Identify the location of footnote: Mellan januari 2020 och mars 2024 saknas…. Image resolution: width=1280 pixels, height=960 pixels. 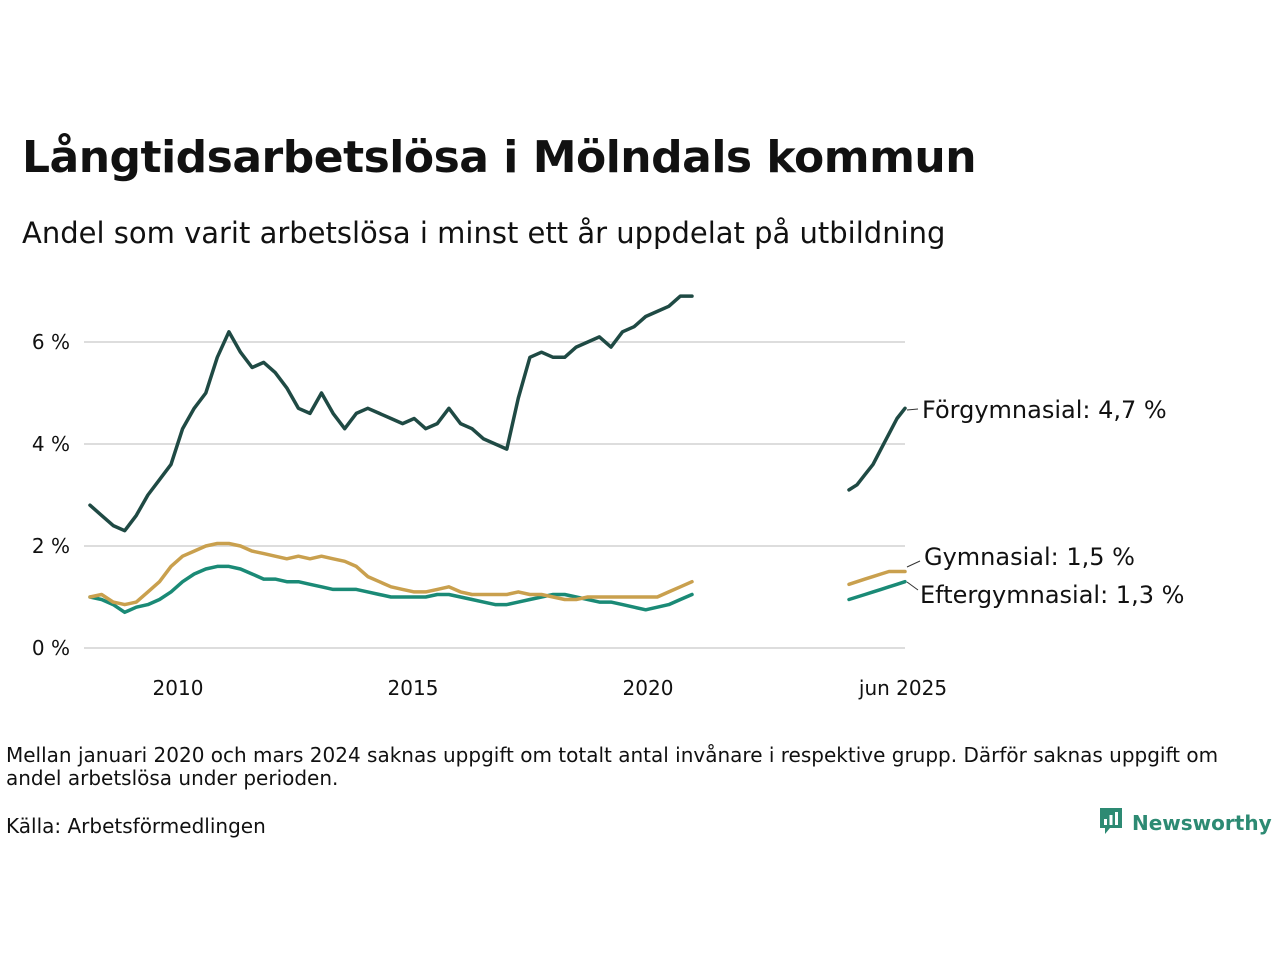
(612, 766).